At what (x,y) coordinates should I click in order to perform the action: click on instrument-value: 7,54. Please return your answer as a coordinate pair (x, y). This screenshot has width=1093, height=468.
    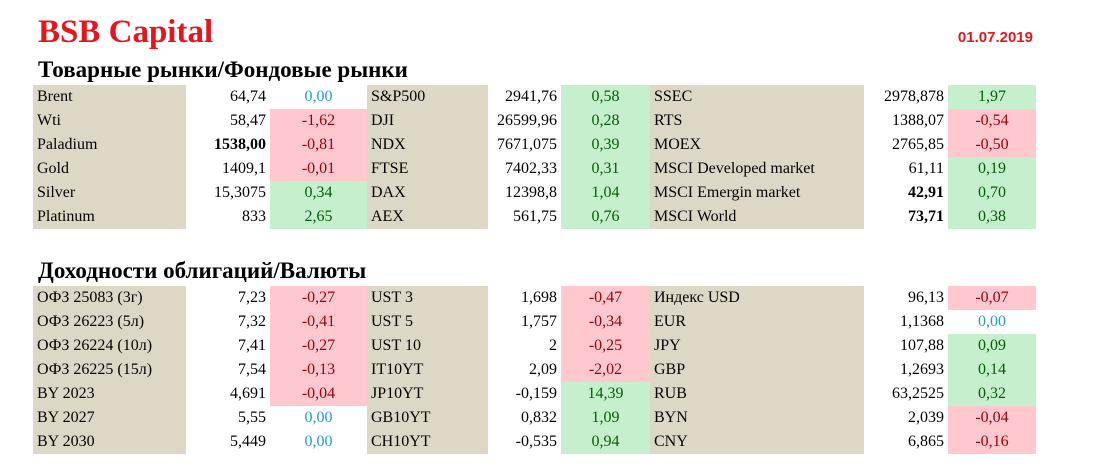
    Looking at the image, I should click on (228, 370).